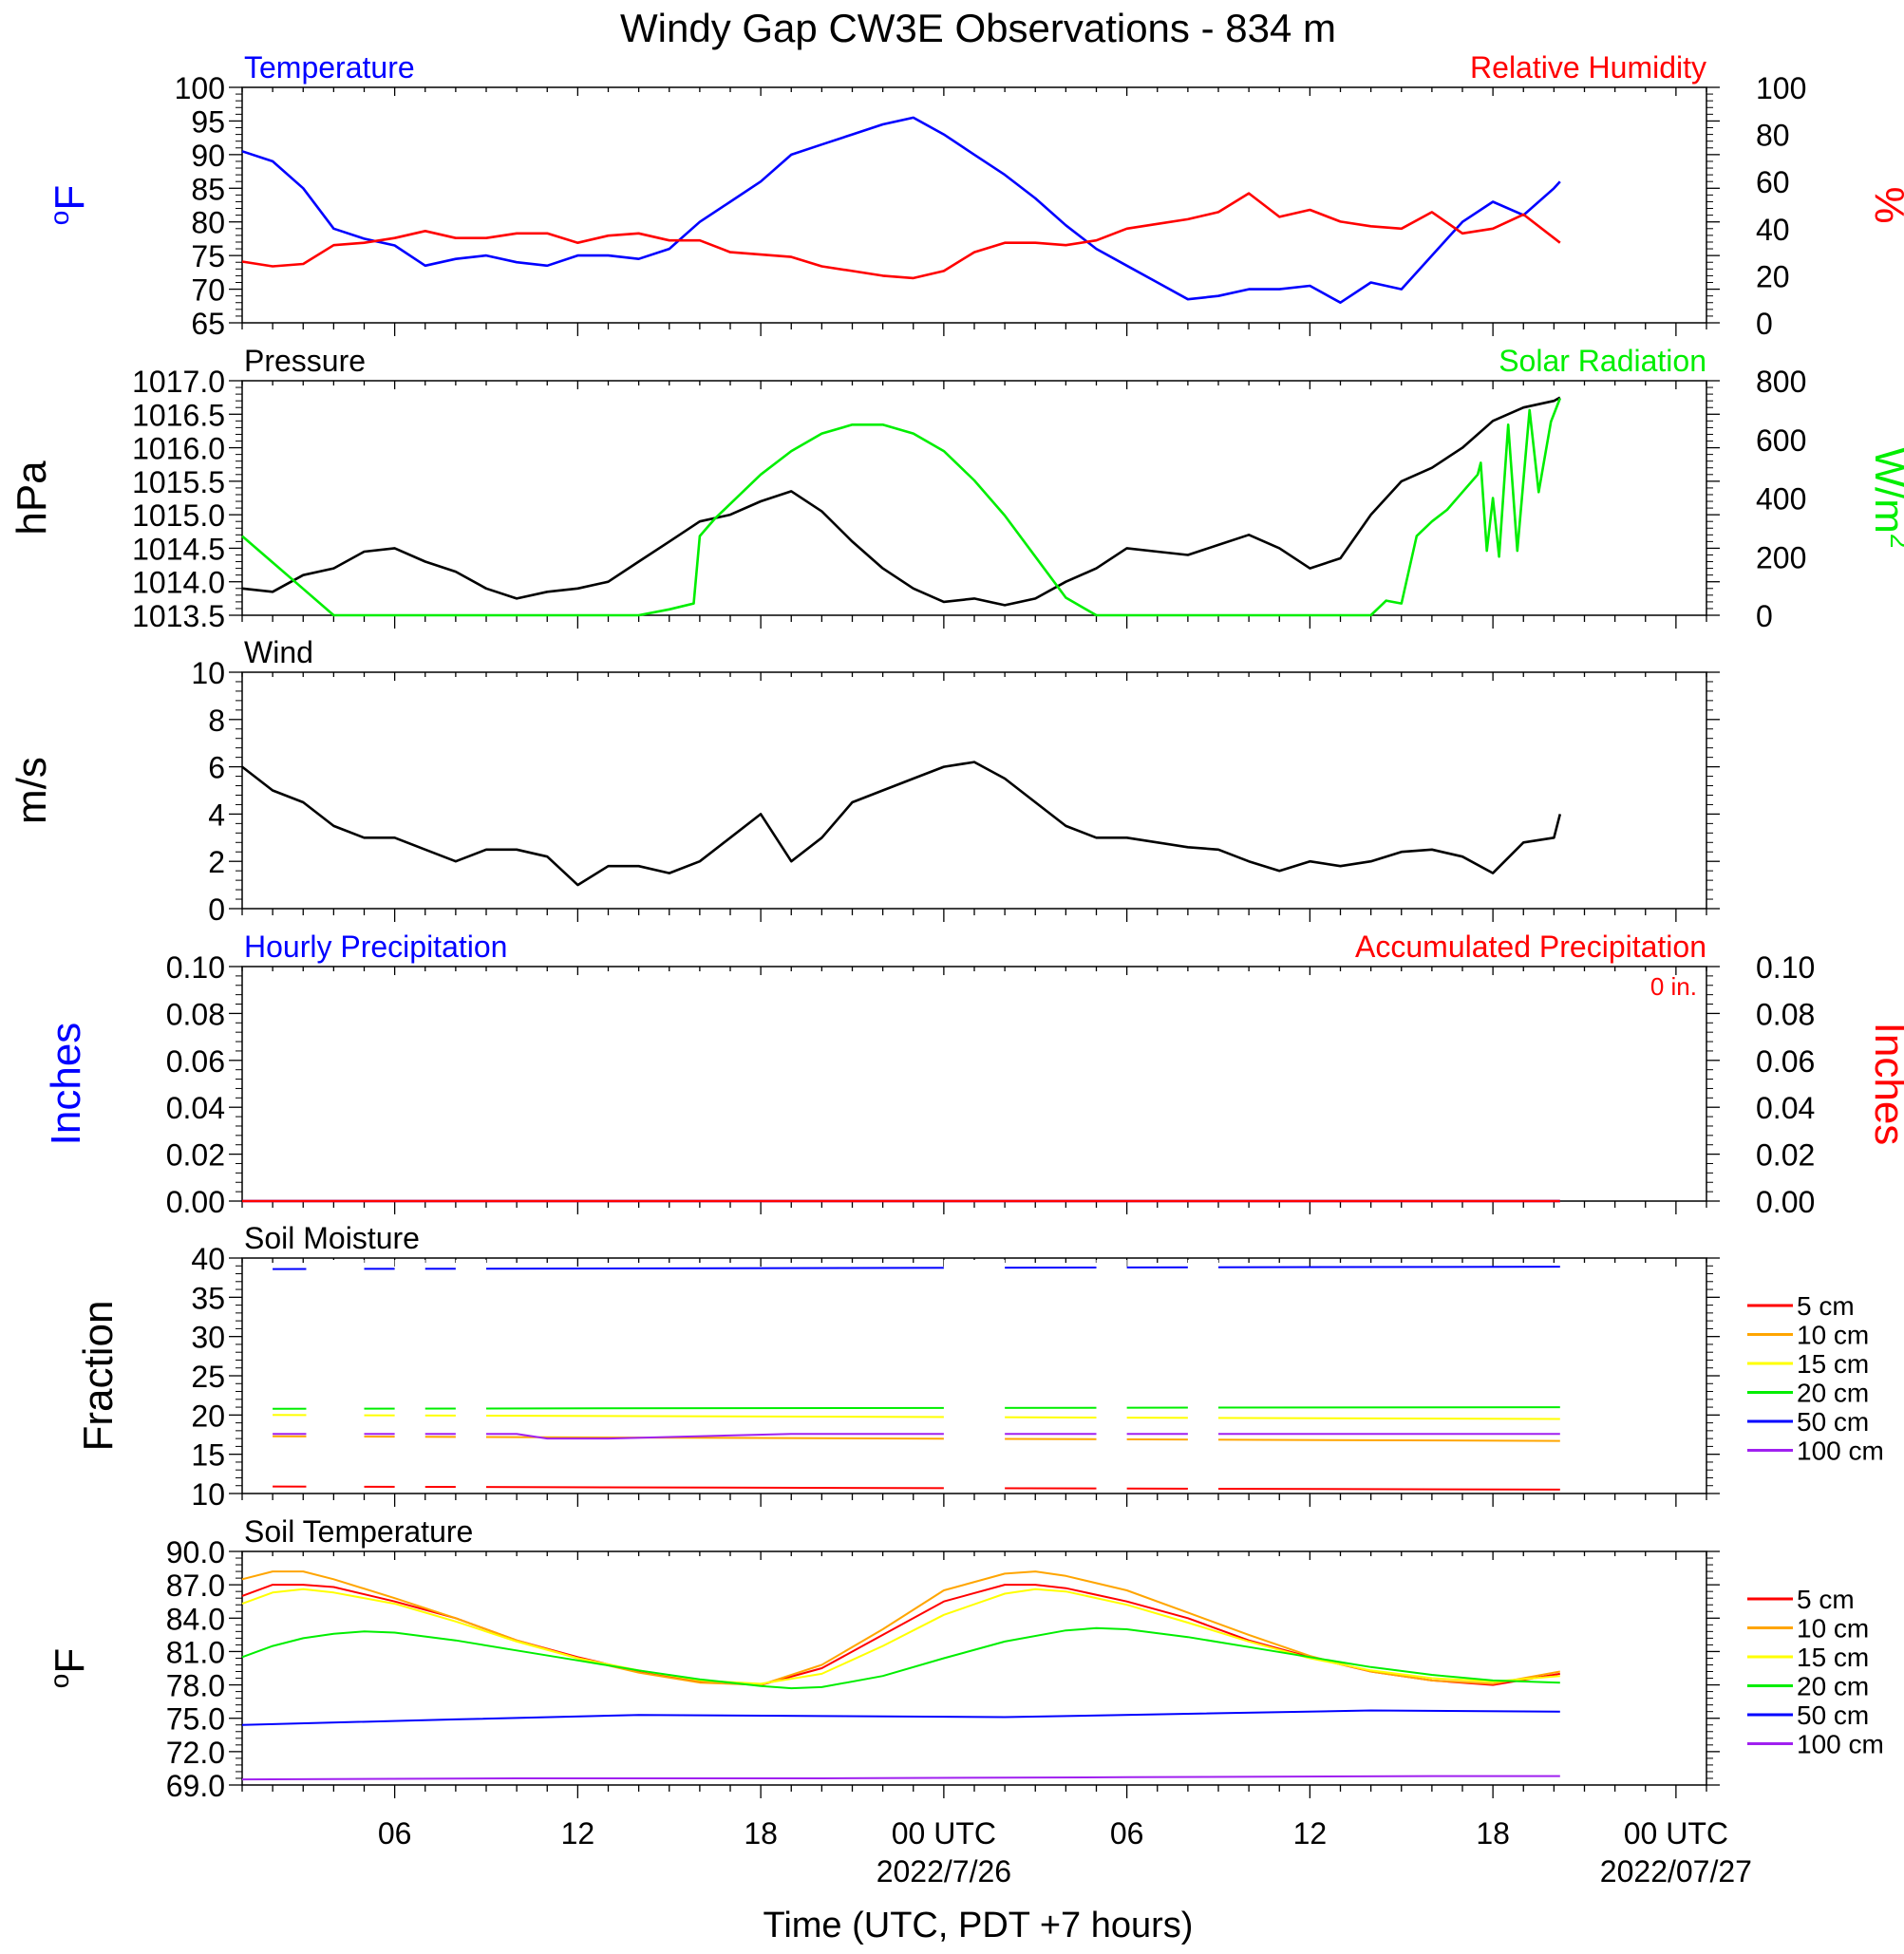 This screenshot has height=1954, width=1904. I want to click on y-right-tick-label: 0, so click(1764, 324).